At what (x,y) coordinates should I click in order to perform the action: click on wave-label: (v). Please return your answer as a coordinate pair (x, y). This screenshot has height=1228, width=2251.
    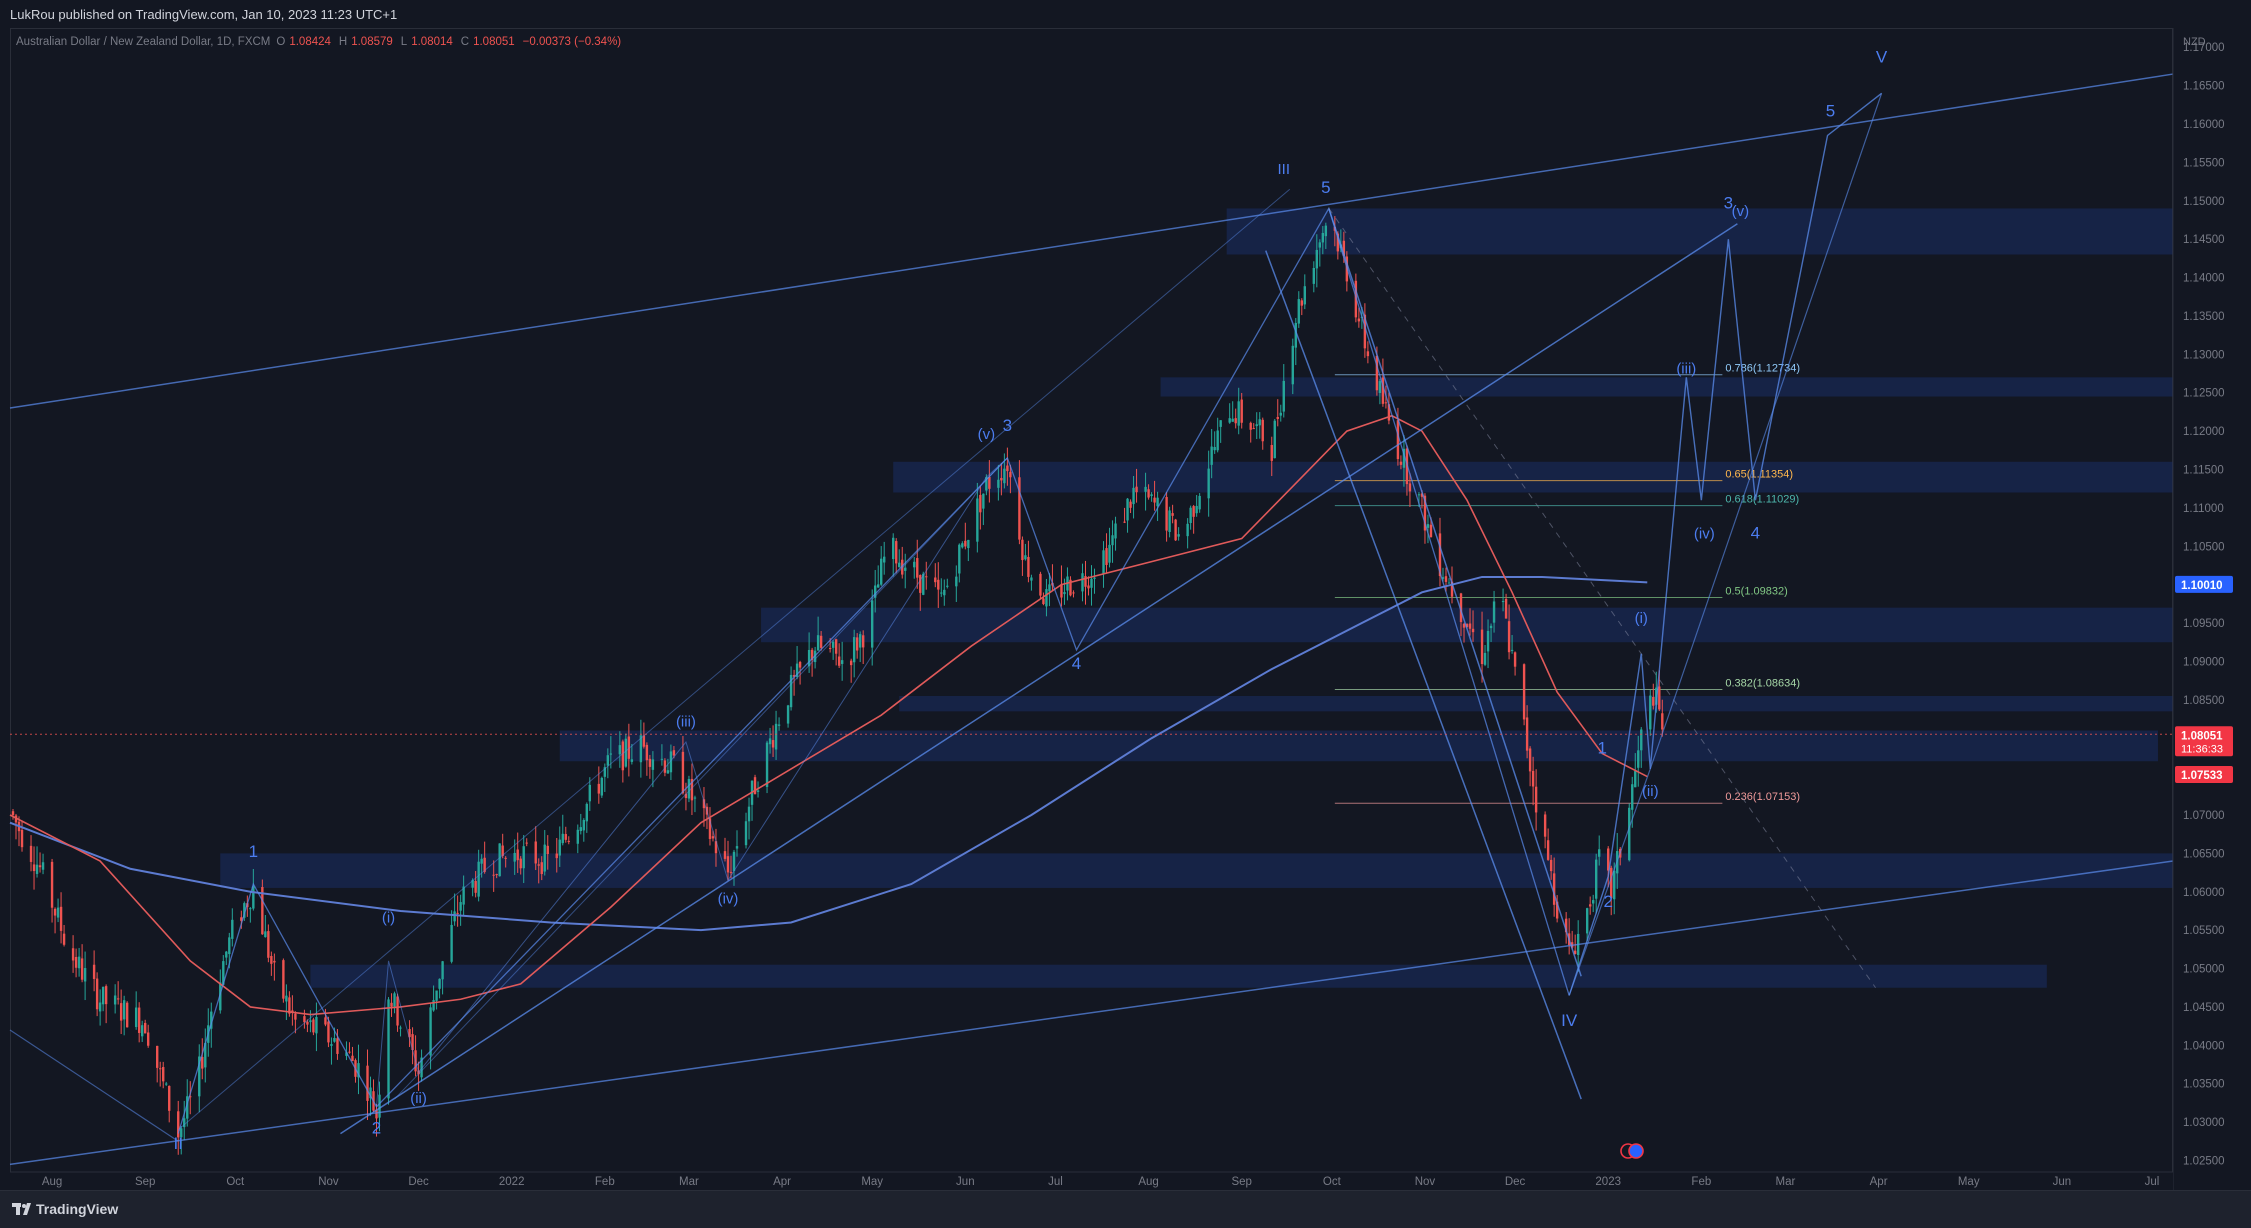
    Looking at the image, I should click on (1741, 211).